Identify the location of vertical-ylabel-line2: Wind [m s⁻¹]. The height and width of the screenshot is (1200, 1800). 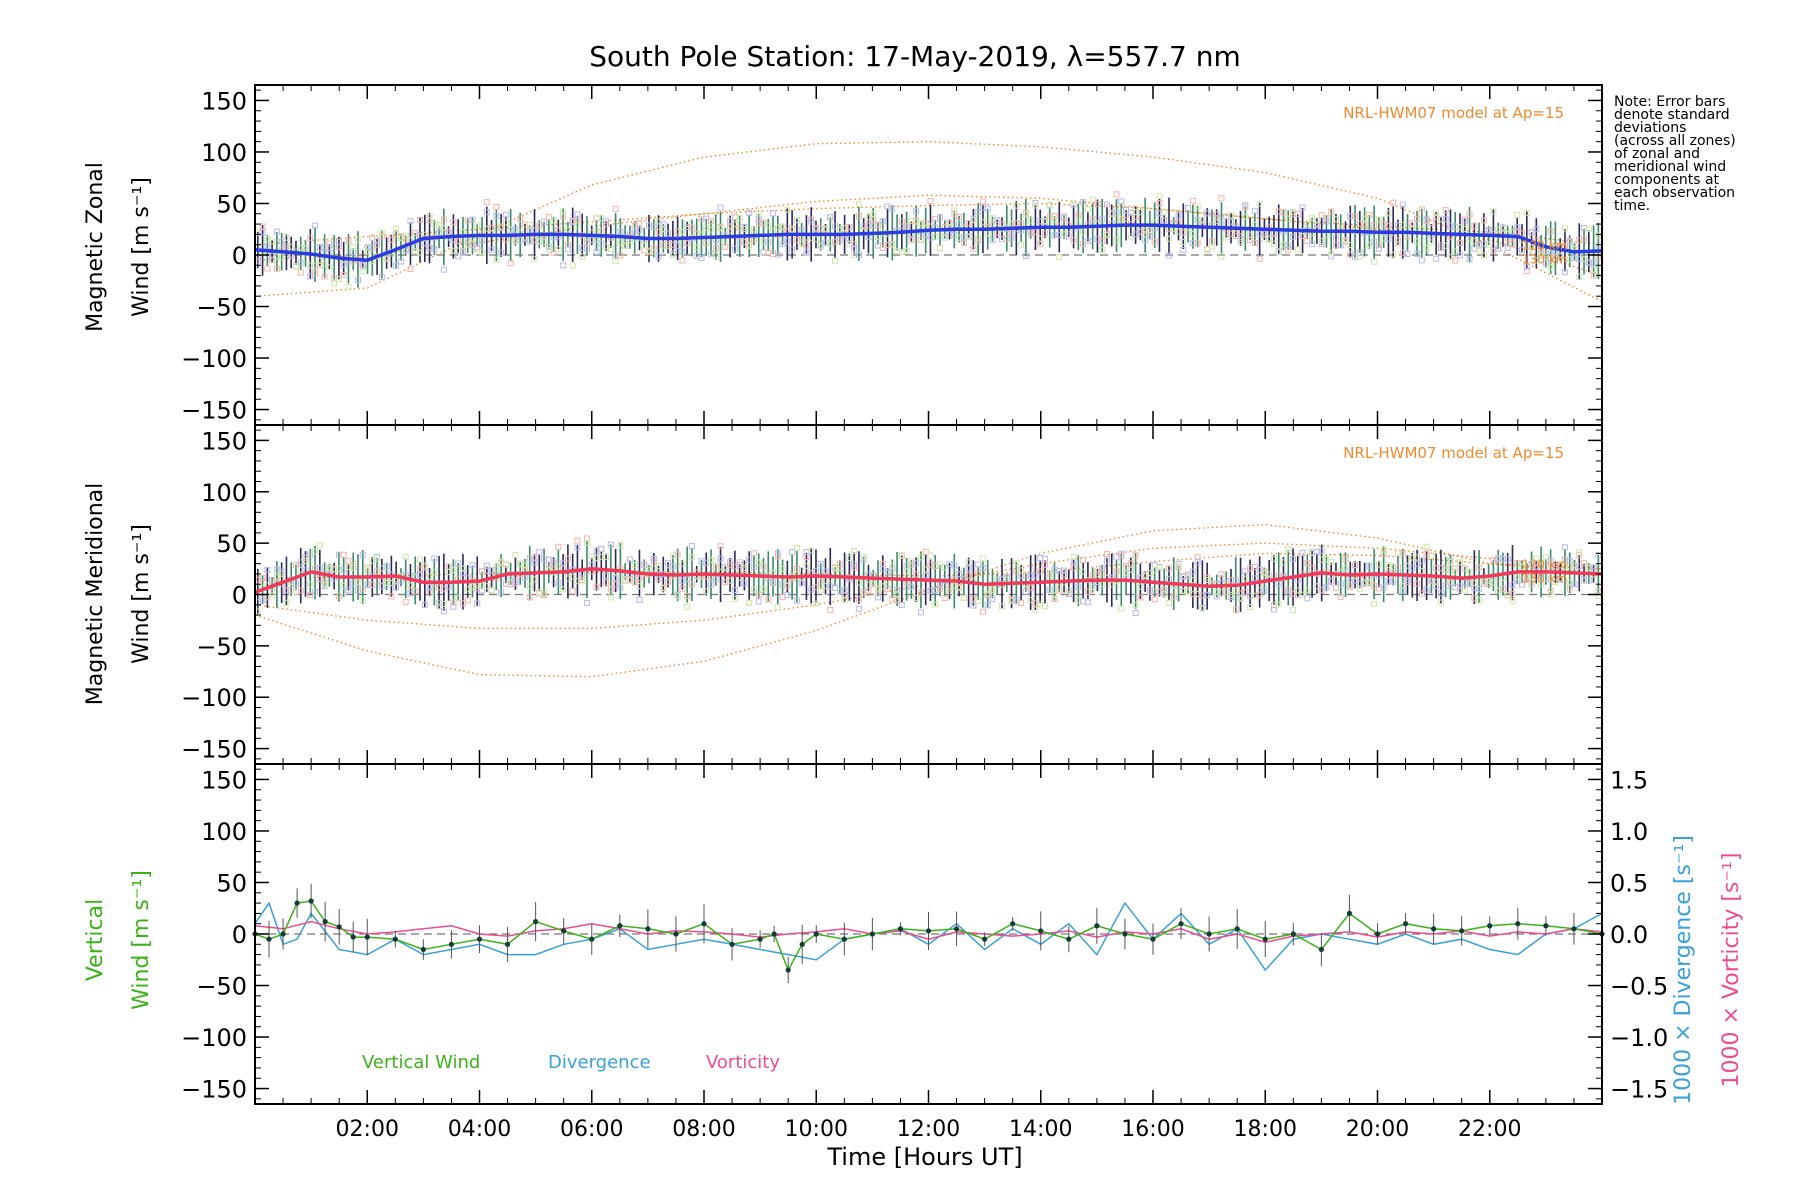
(141, 940).